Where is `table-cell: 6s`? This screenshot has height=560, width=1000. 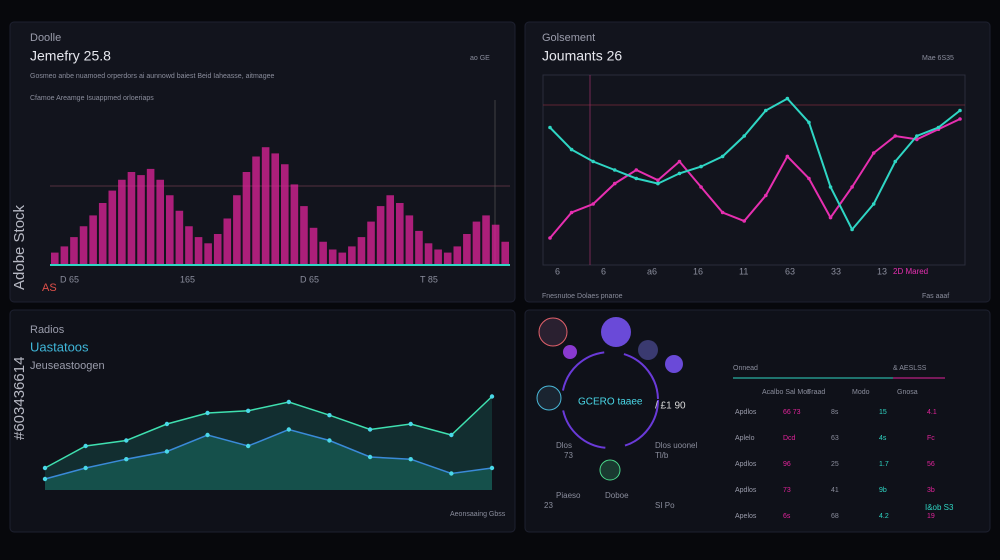 table-cell: 6s is located at coordinates (787, 516).